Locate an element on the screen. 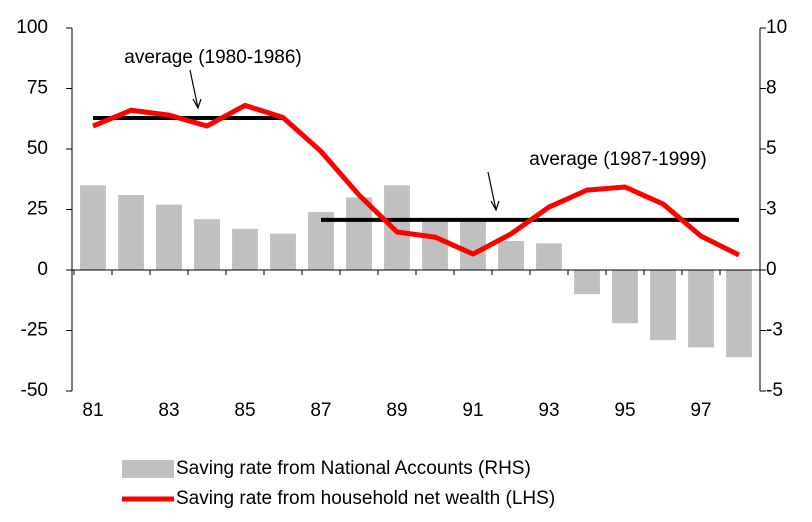 The image size is (812, 522). y2-tick-label: 5 is located at coordinates (771, 148).